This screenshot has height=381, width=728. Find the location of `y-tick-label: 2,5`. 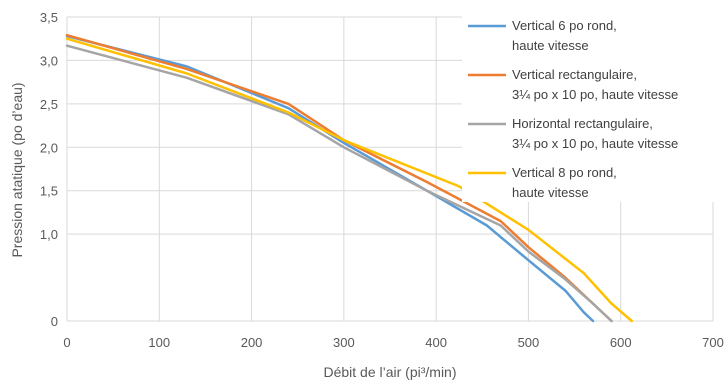

y-tick-label: 2,5 is located at coordinates (49, 104).